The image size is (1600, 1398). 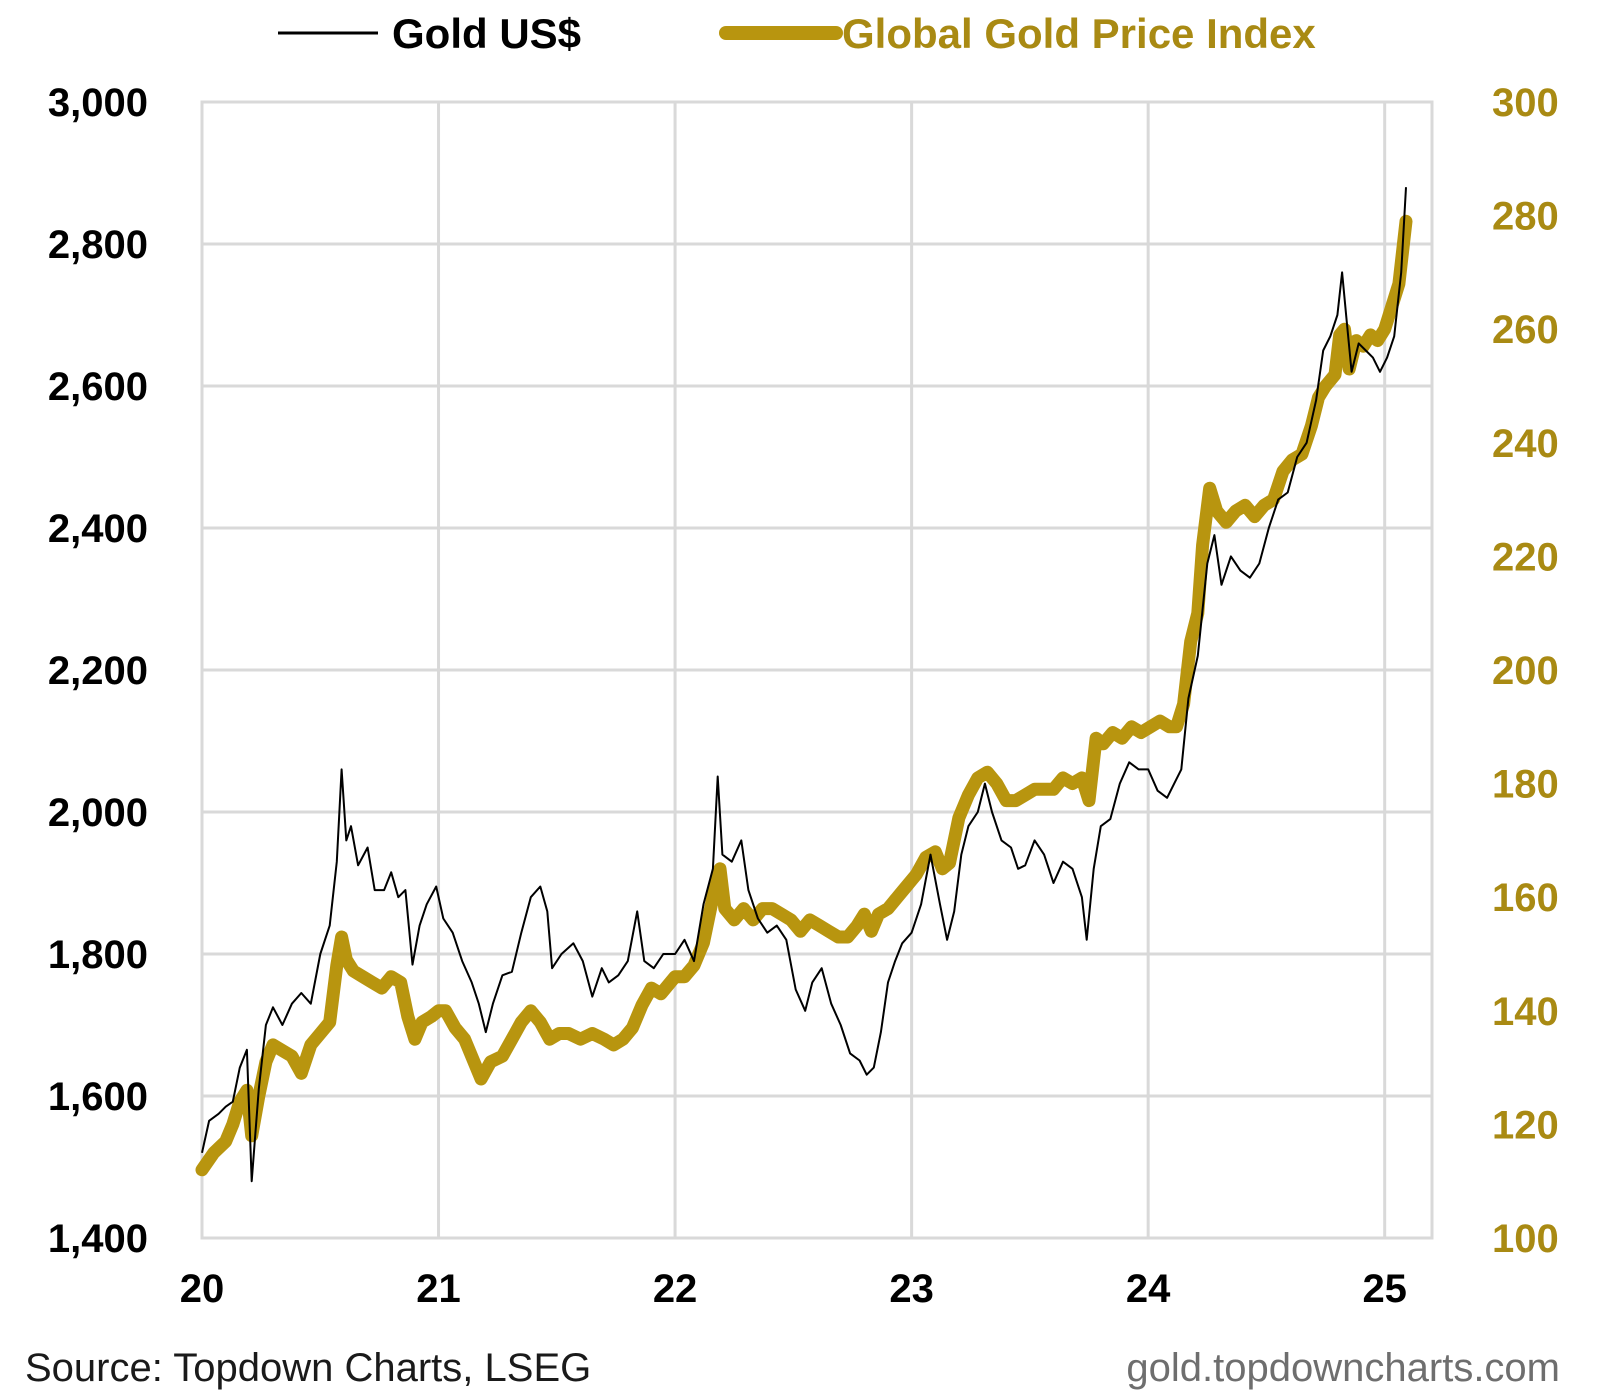 I want to click on x-tick-label: 24, so click(x=1148, y=1289).